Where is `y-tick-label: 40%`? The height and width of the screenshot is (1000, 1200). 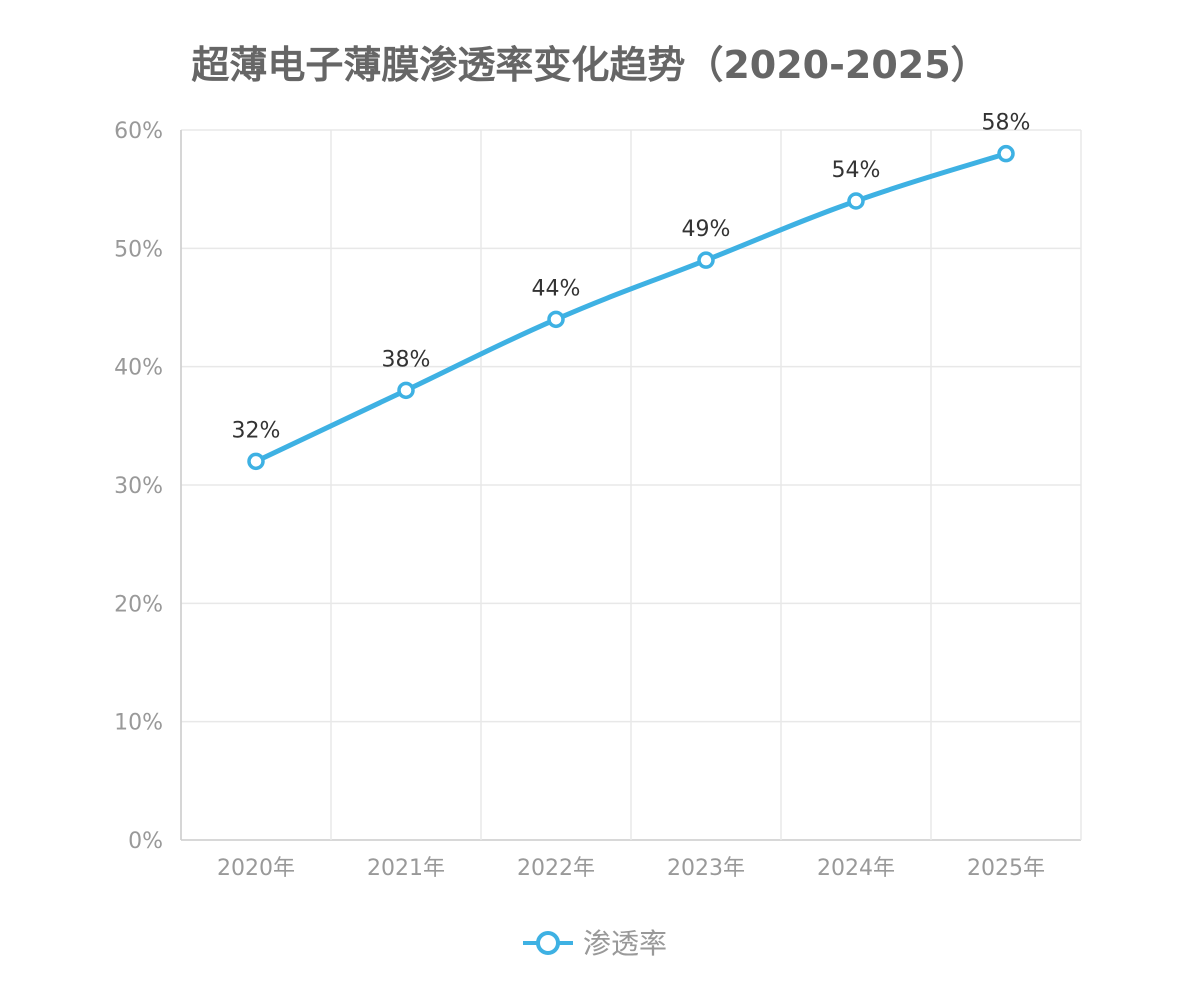 y-tick-label: 40% is located at coordinates (138, 368).